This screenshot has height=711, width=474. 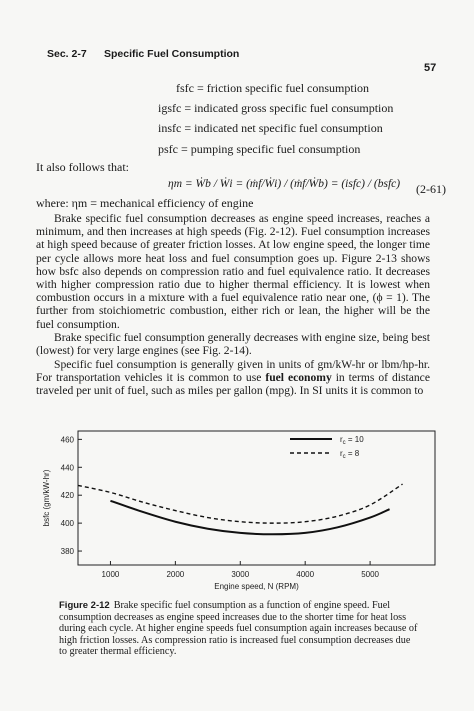 I want to click on y-tick-label: 380, so click(x=68, y=551).